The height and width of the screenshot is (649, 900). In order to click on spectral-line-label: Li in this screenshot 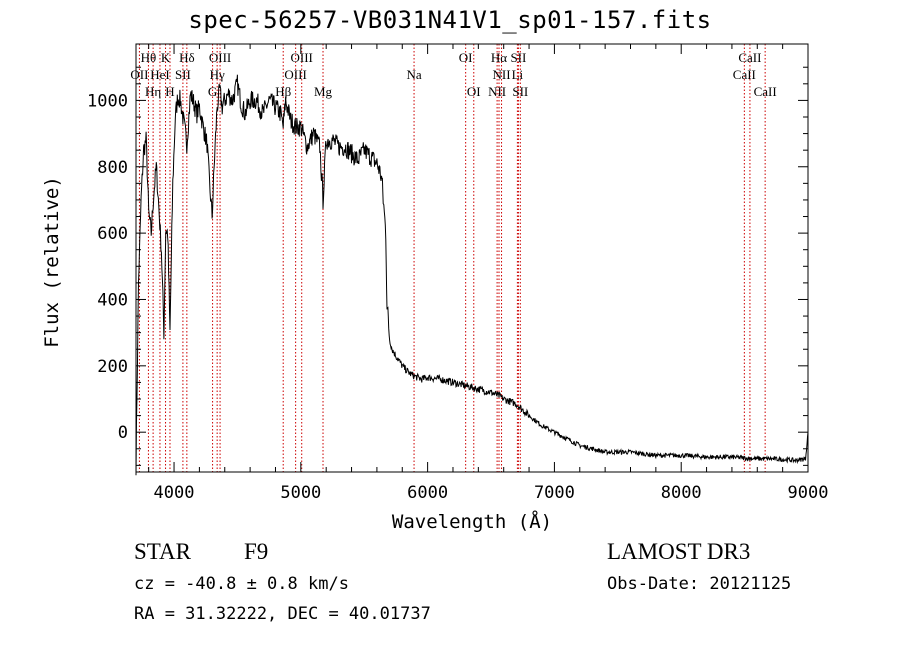, I will do `click(518, 74)`.